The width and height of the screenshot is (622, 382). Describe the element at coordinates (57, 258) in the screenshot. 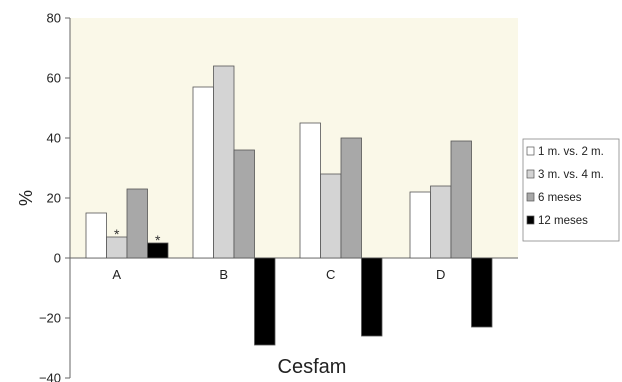

I see `y-tick-label: 0` at that location.